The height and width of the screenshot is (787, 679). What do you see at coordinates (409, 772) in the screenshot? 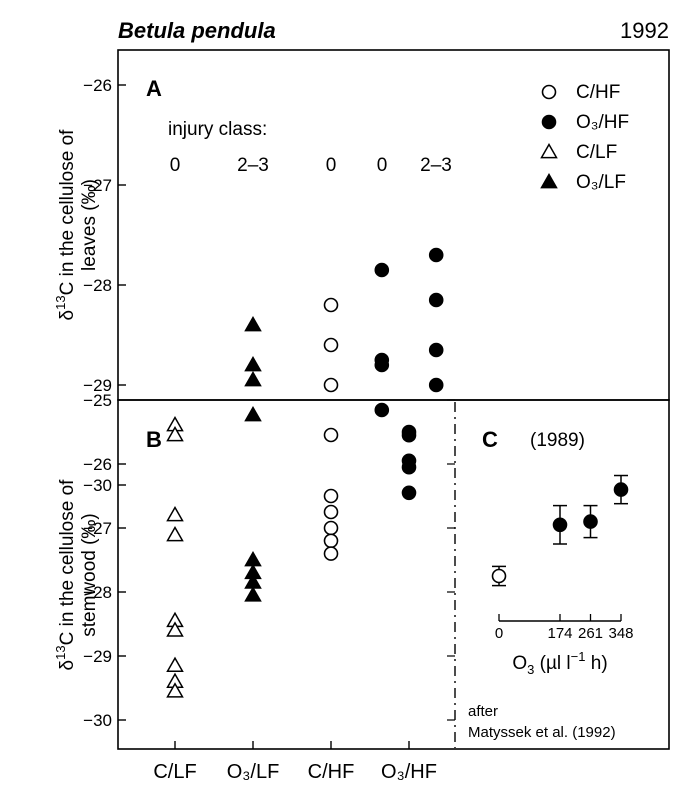
I see `category-label: O₃/HF` at bounding box center [409, 772].